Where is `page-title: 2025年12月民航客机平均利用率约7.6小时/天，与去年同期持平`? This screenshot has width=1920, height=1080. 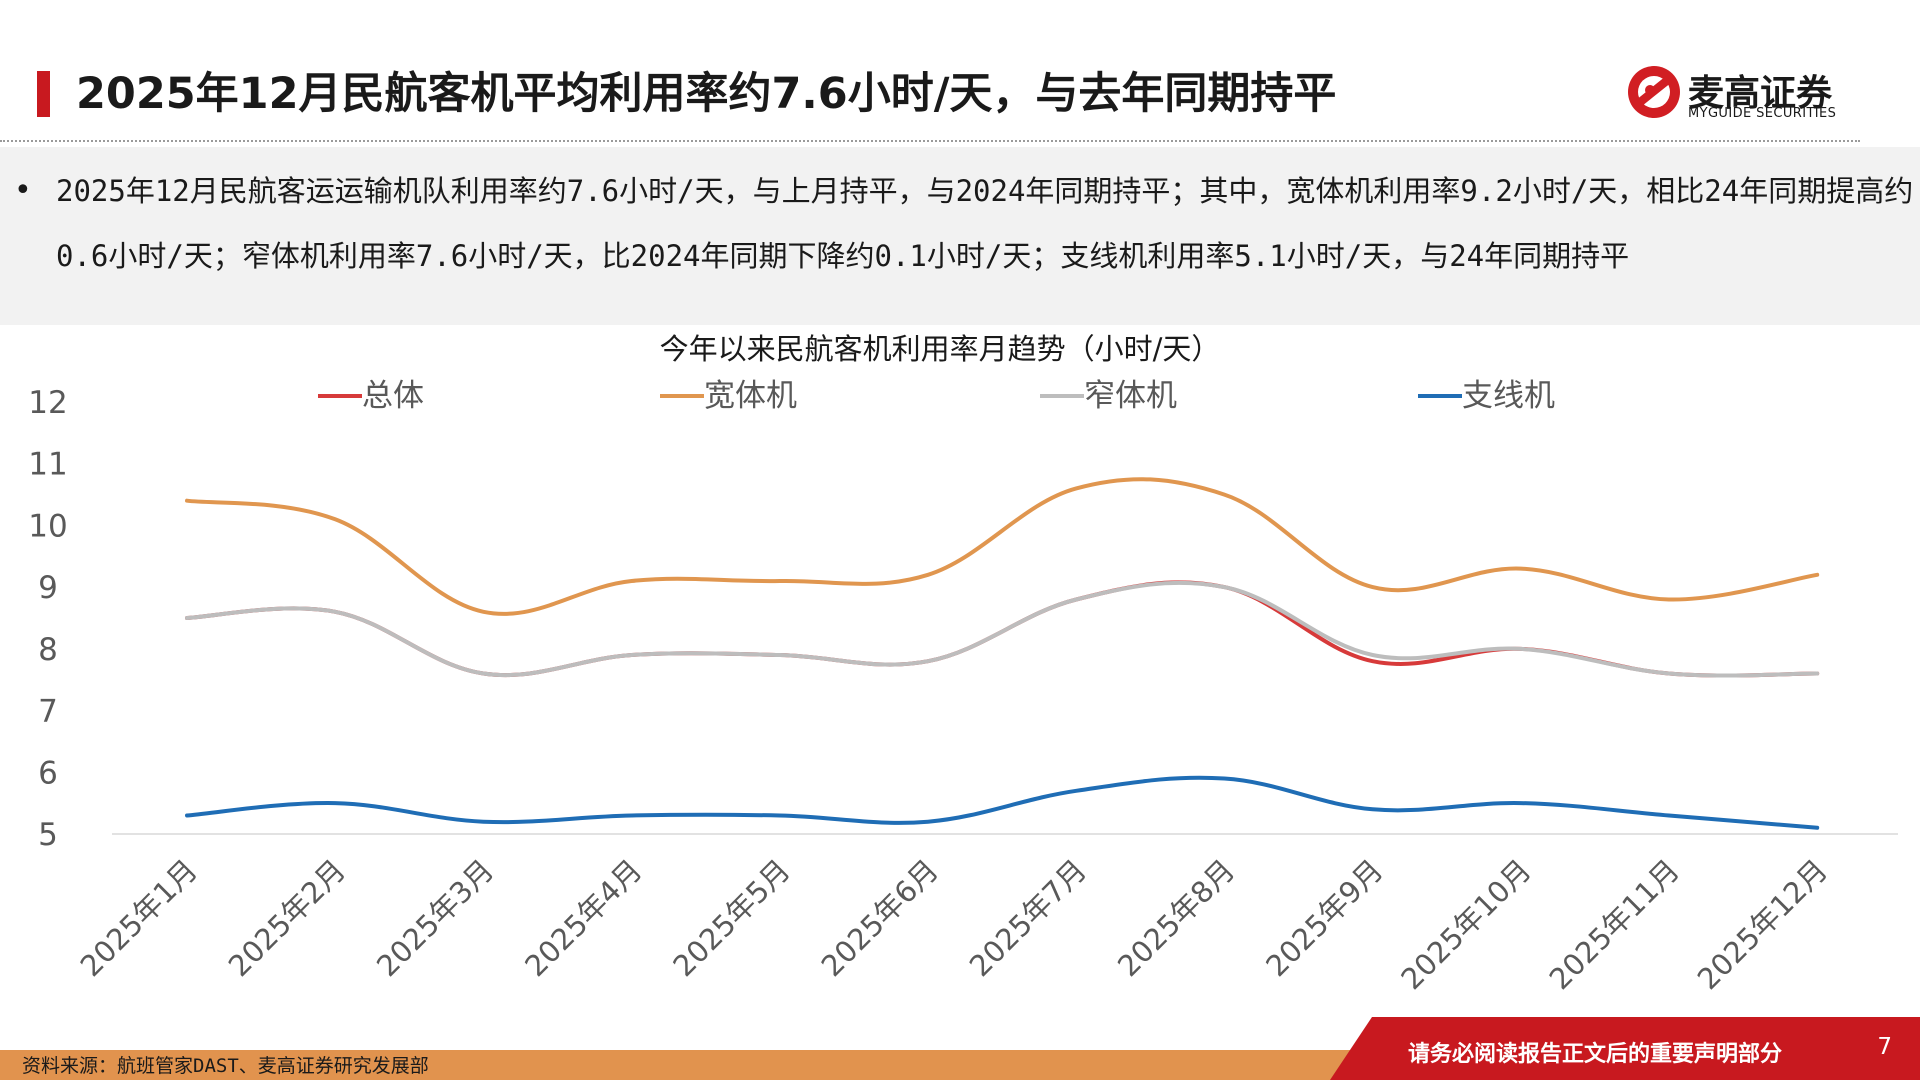
page-title: 2025年12月民航客机平均利用率约7.6小时/天，与去年同期持平 is located at coordinates (706, 94).